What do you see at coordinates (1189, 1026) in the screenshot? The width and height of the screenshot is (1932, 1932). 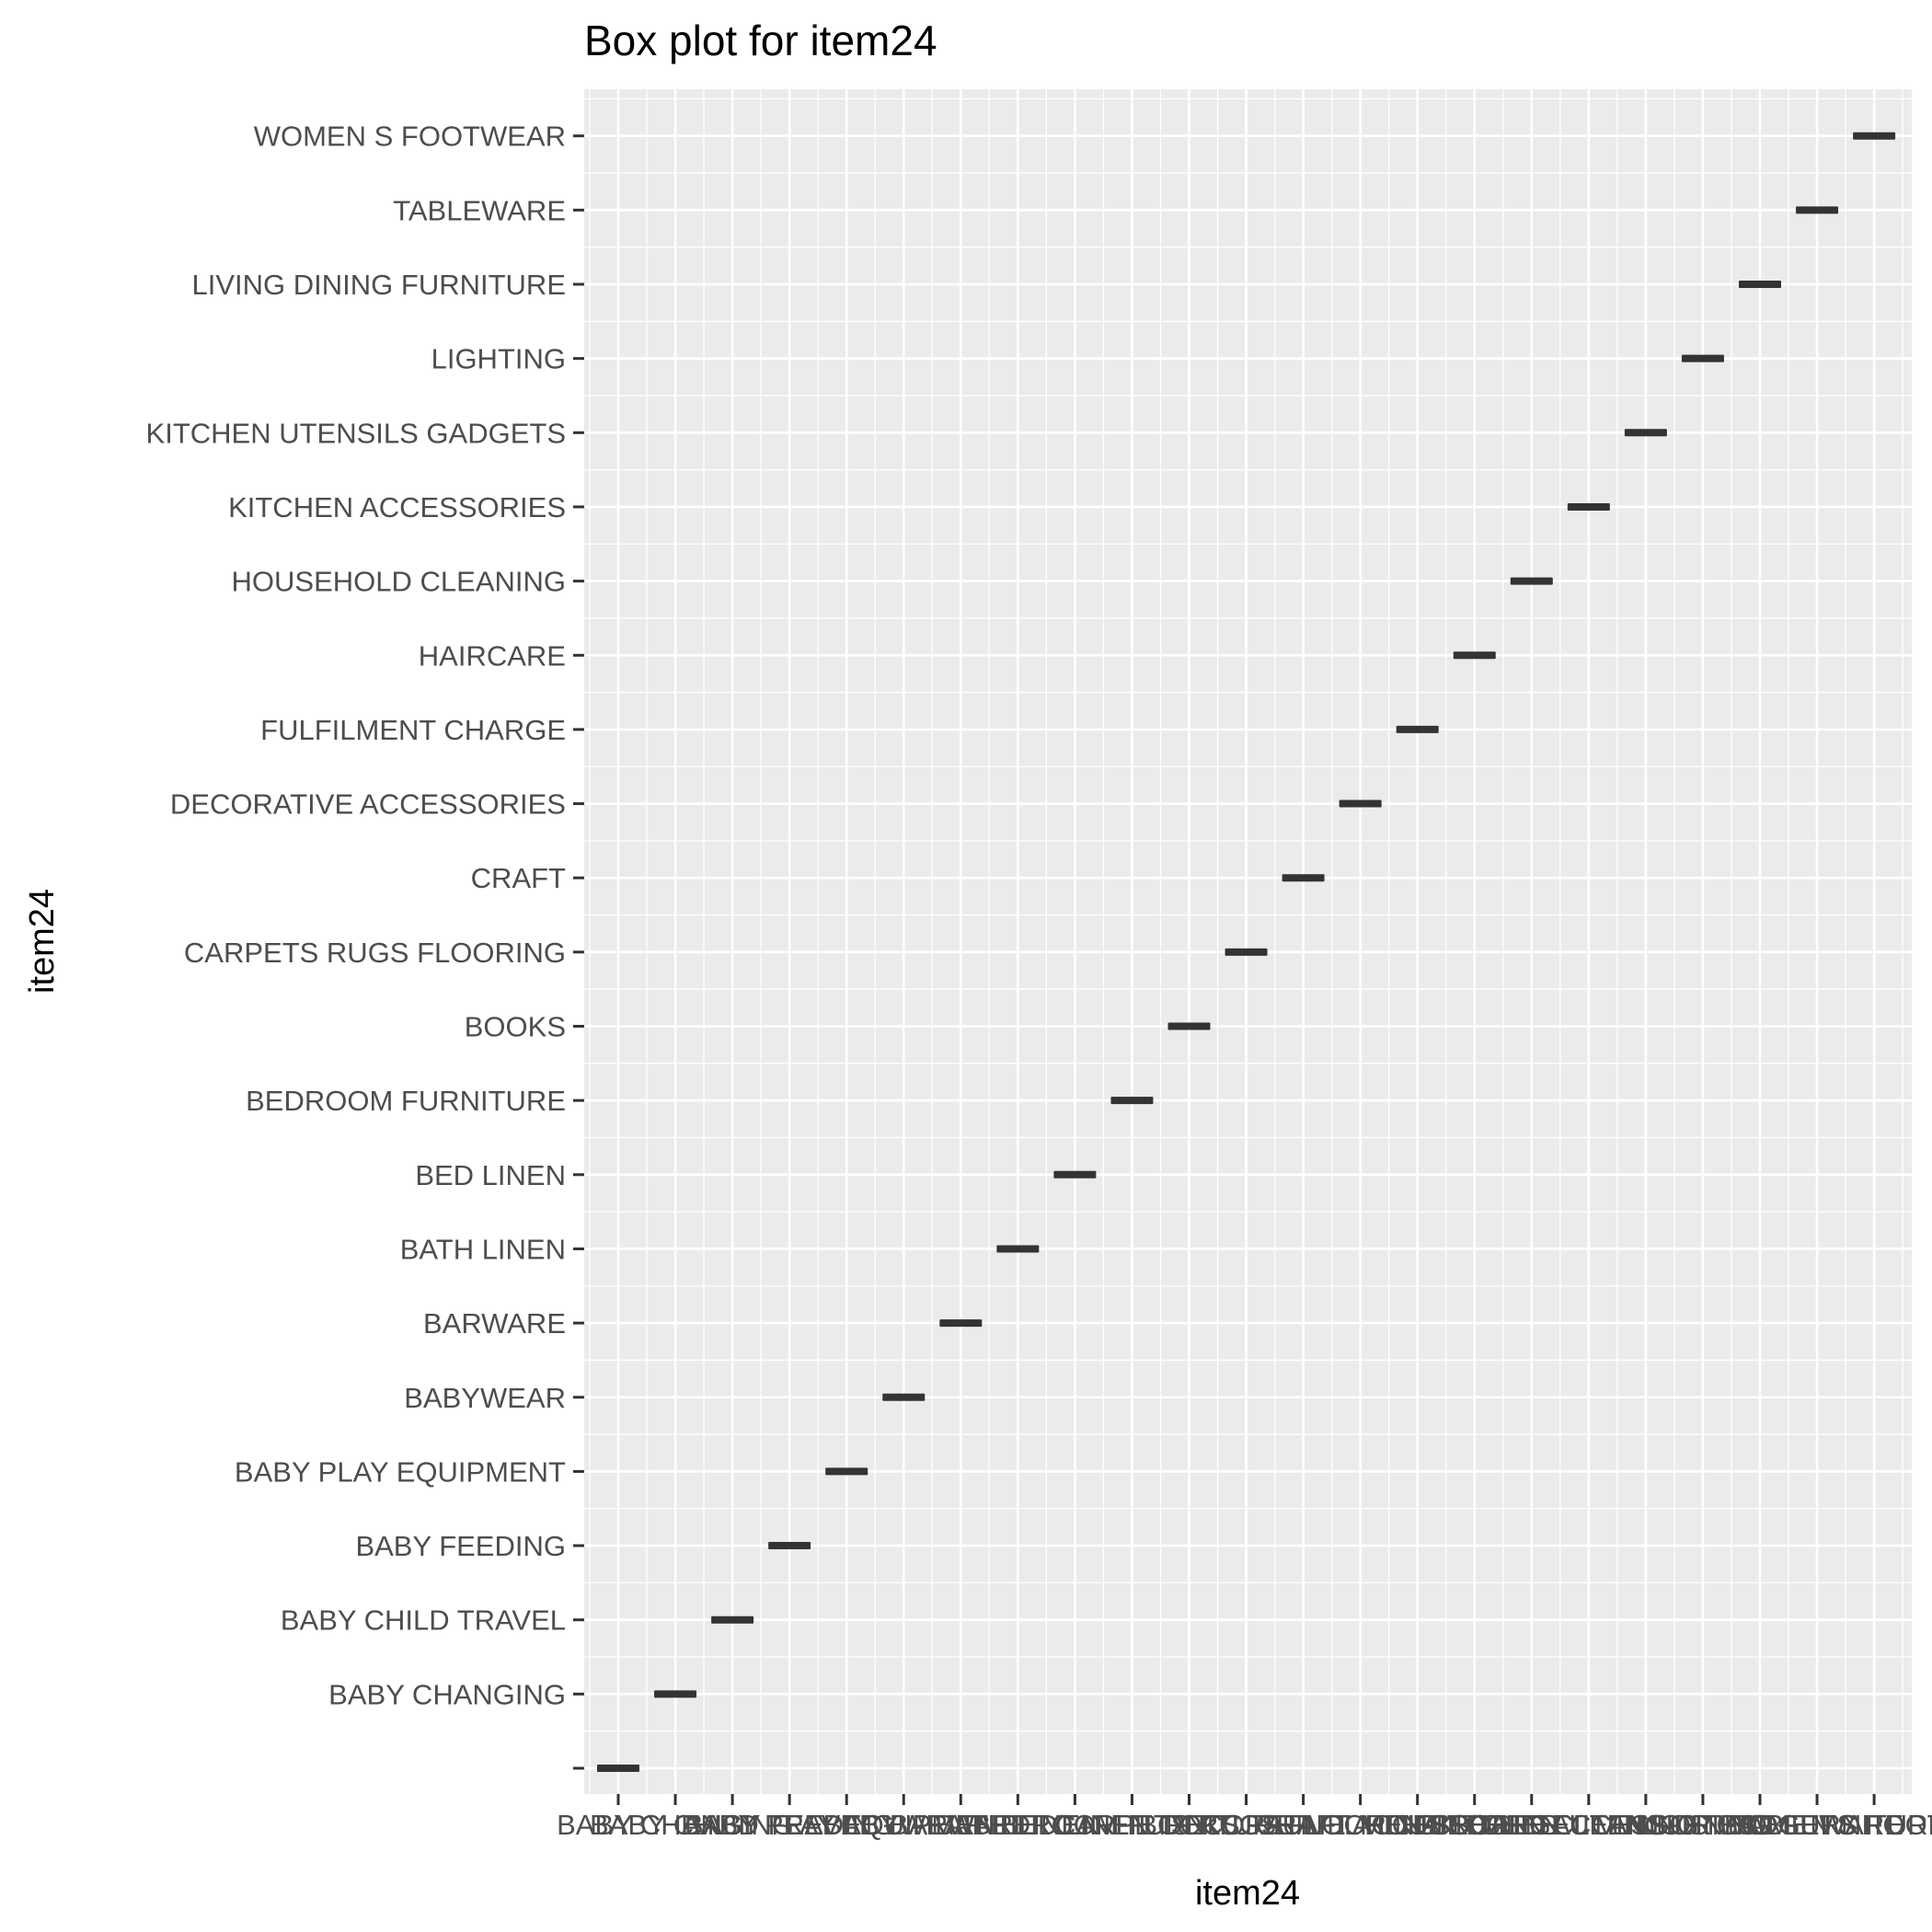 I see `box-BOOKS` at bounding box center [1189, 1026].